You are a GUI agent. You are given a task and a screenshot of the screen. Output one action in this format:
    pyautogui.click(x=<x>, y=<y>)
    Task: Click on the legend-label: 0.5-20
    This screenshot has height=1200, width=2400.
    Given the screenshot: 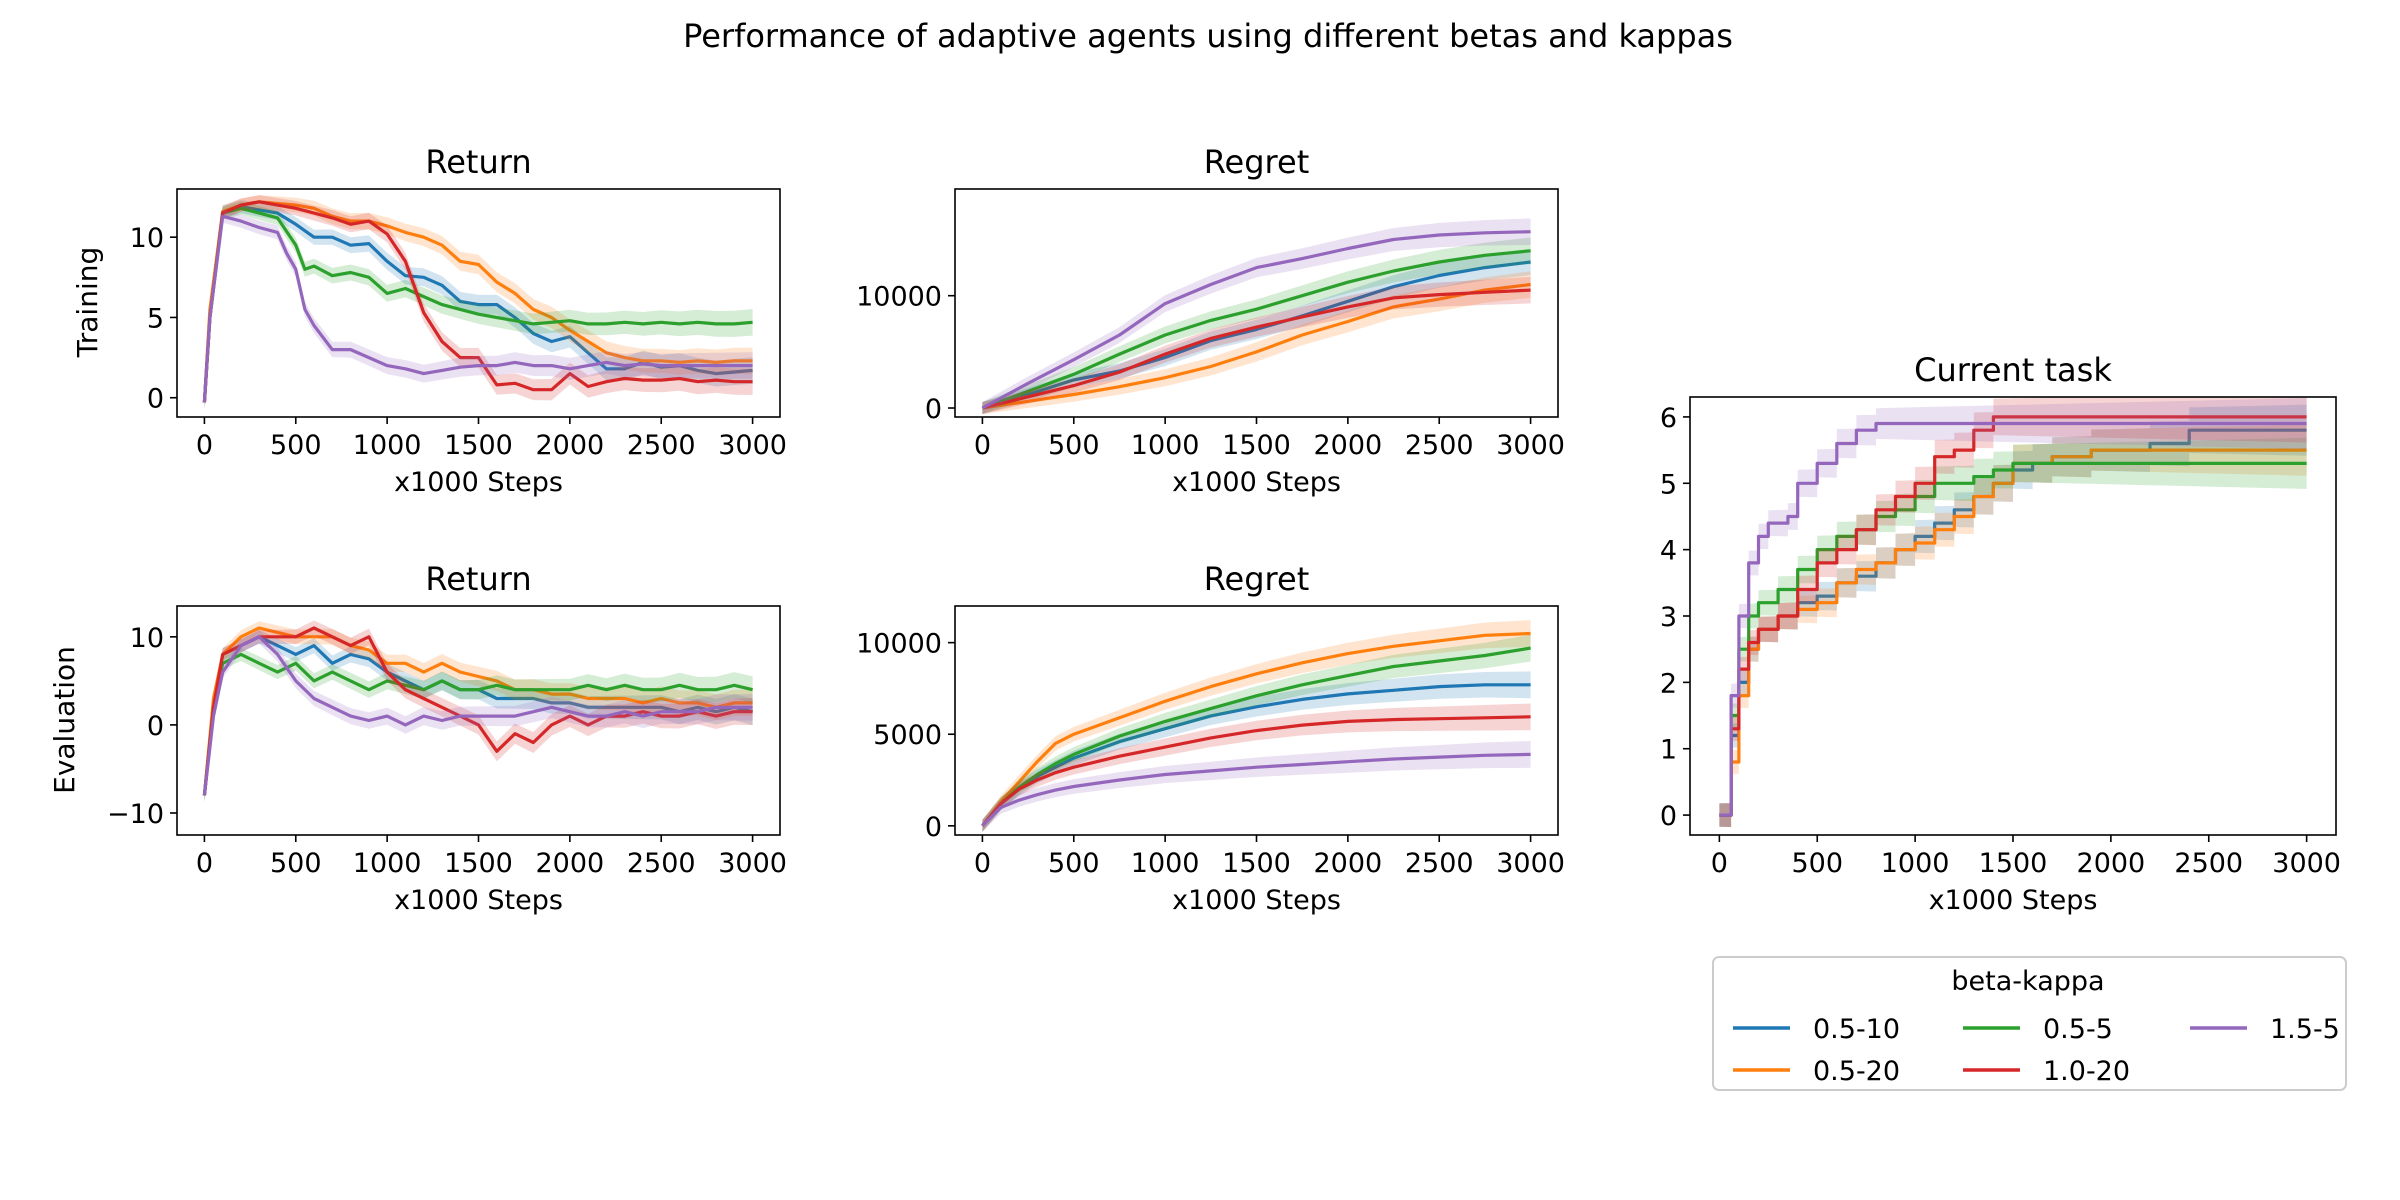 What is the action you would take?
    pyautogui.click(x=1856, y=1071)
    